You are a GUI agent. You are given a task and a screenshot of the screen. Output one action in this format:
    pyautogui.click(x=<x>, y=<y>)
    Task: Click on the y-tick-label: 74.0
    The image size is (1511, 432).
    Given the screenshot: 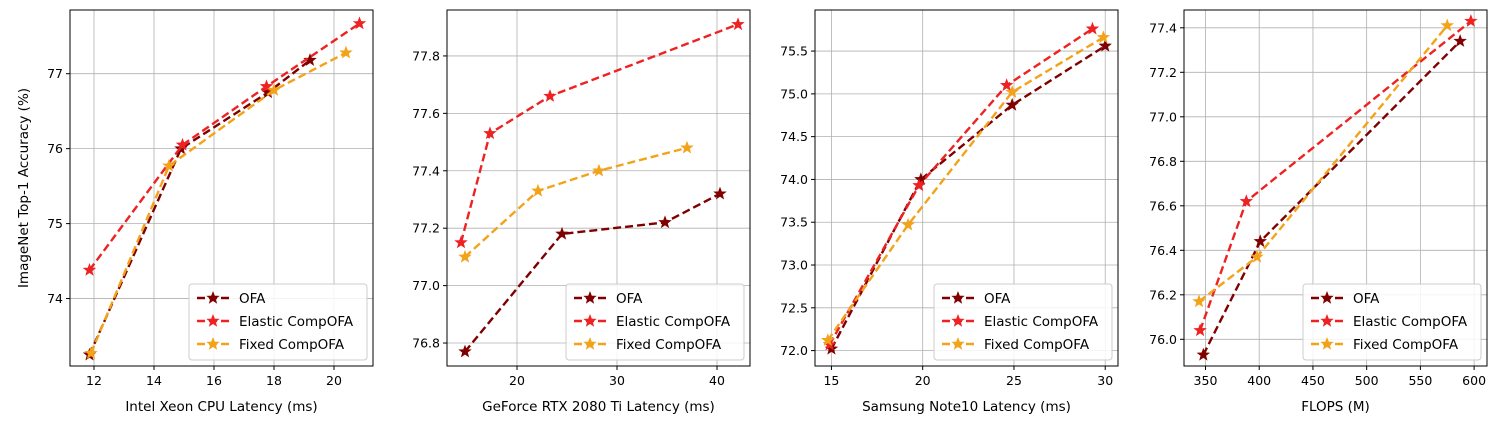 What is the action you would take?
    pyautogui.click(x=794, y=179)
    